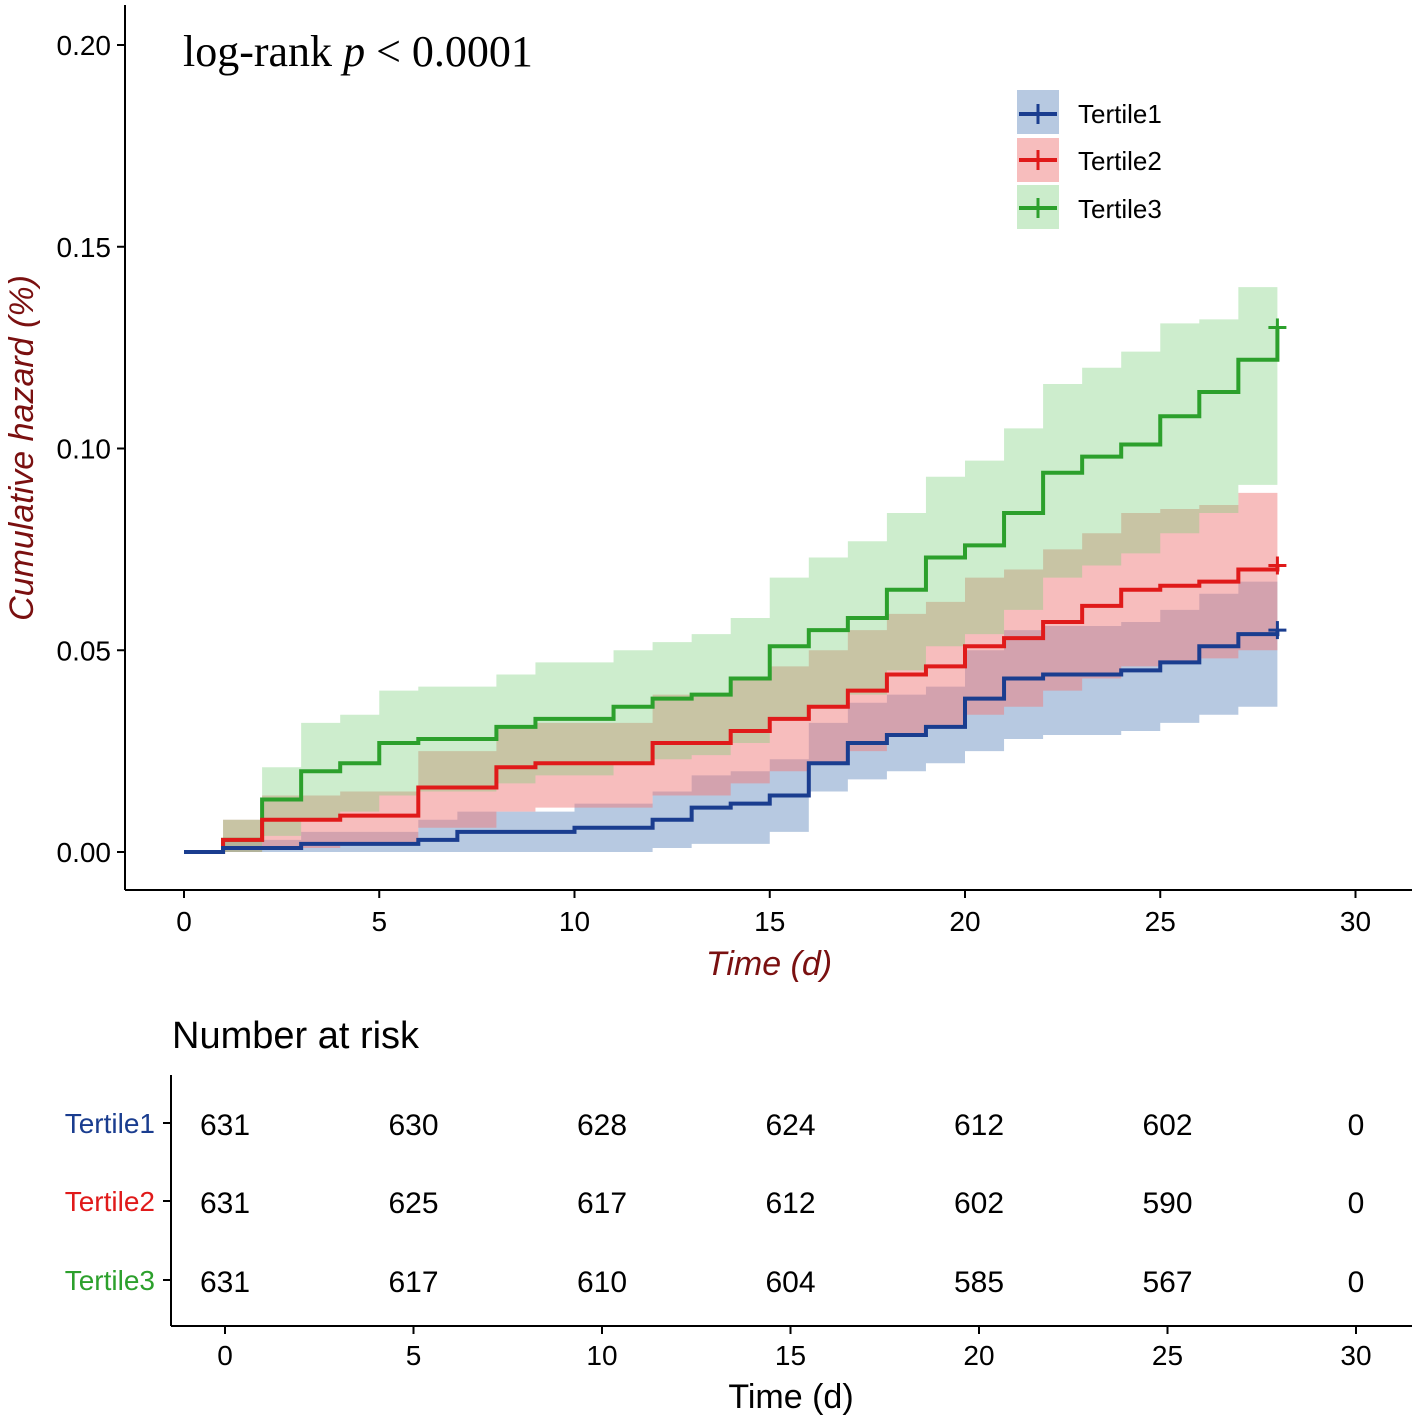 The width and height of the screenshot is (1417, 1421). What do you see at coordinates (1356, 1125) in the screenshot?
I see `risk-cell-tertile1: 0` at bounding box center [1356, 1125].